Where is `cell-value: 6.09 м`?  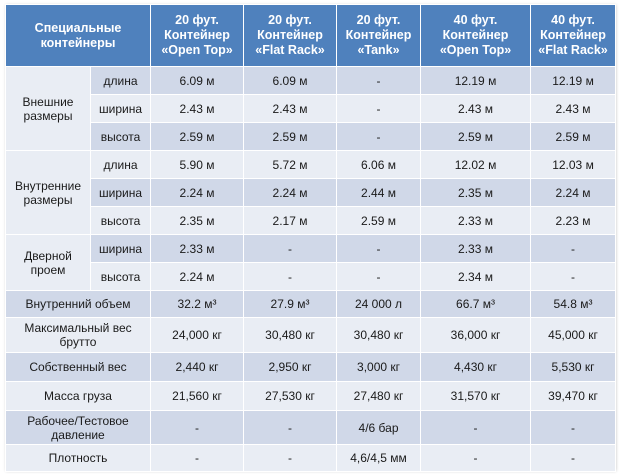 cell-value: 6.09 м is located at coordinates (197, 80).